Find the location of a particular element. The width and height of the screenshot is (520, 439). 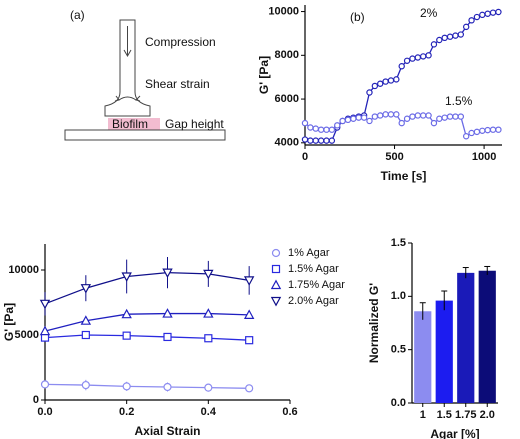

y-tick-label: 1.0 is located at coordinates (398, 296).